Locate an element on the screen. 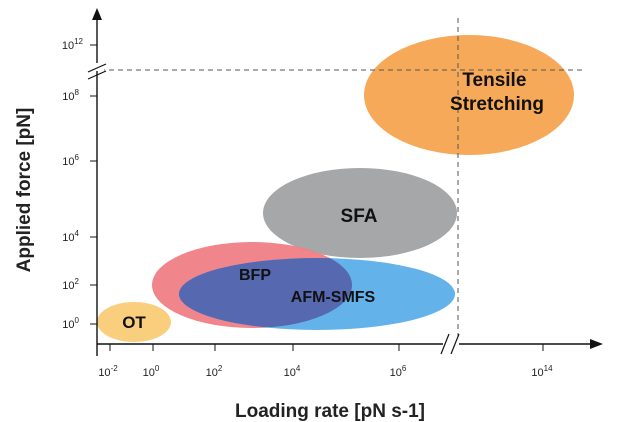 The image size is (638, 422). region-bfp-afm-overlap is located at coordinates (265, 293).